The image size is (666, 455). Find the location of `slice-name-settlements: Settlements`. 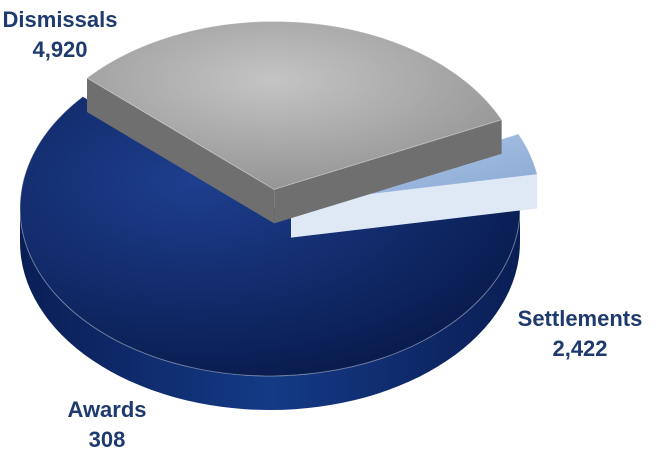

slice-name-settlements: Settlements is located at coordinates (580, 318).